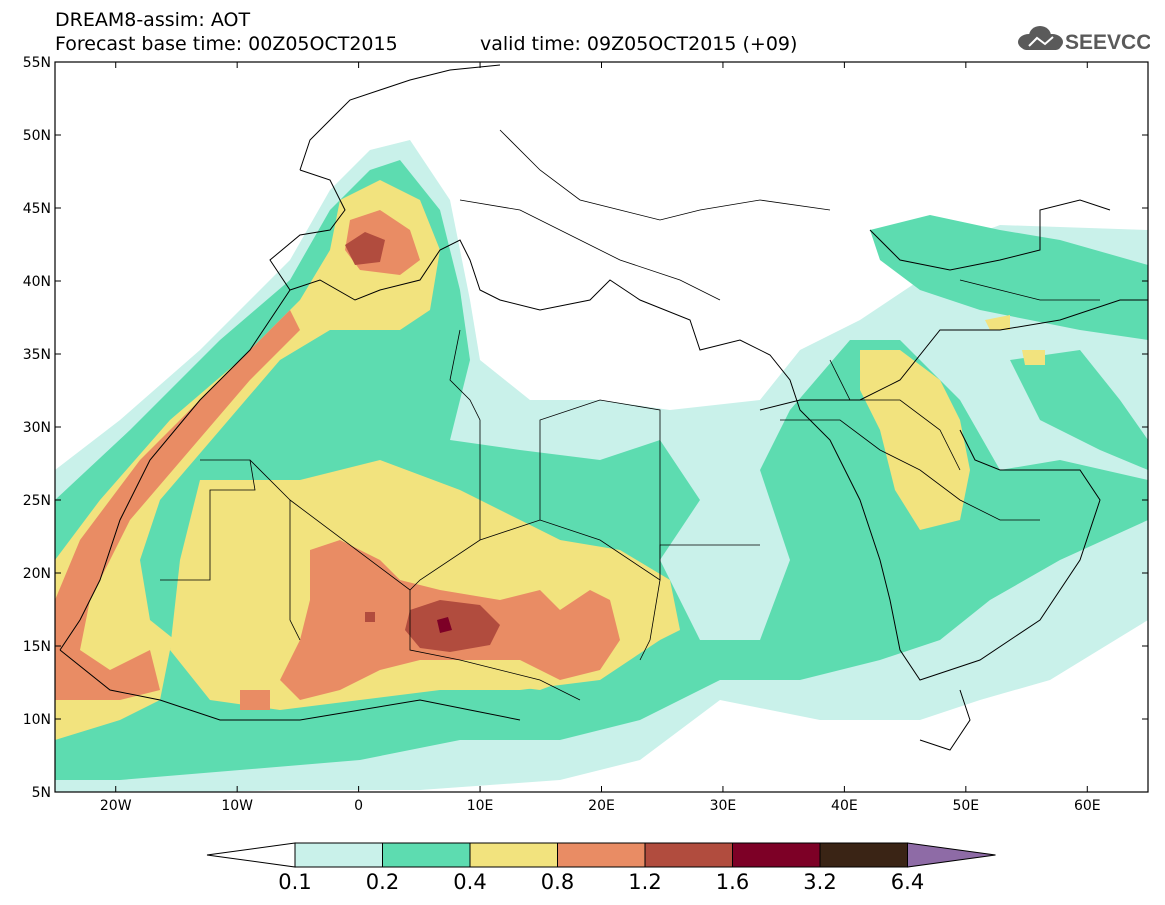 This screenshot has width=1165, height=905. Describe the element at coordinates (601, 806) in the screenshot. I see `lon-label: 20E` at that location.